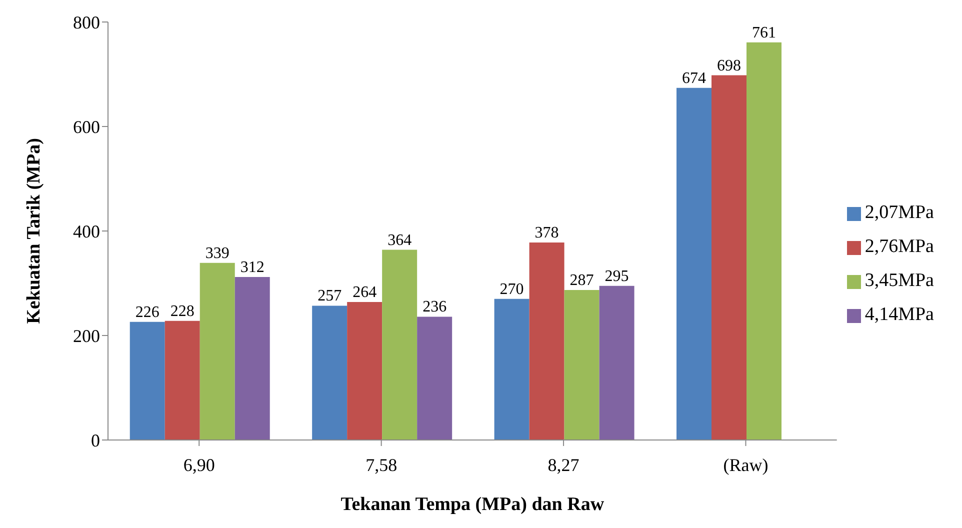 This screenshot has width=962, height=528. Describe the element at coordinates (252, 267) in the screenshot. I see `data-label: 312` at that location.